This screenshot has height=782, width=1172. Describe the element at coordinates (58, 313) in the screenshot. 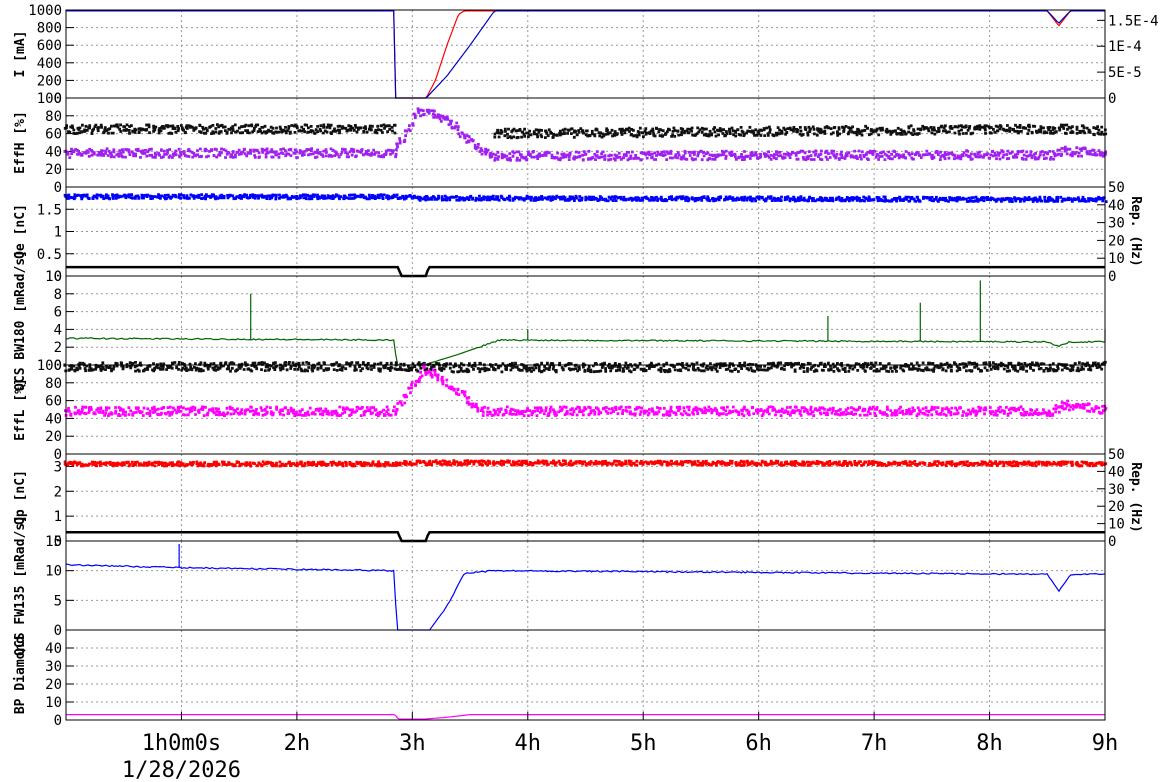

I see `y-tick-label: 6` at that location.